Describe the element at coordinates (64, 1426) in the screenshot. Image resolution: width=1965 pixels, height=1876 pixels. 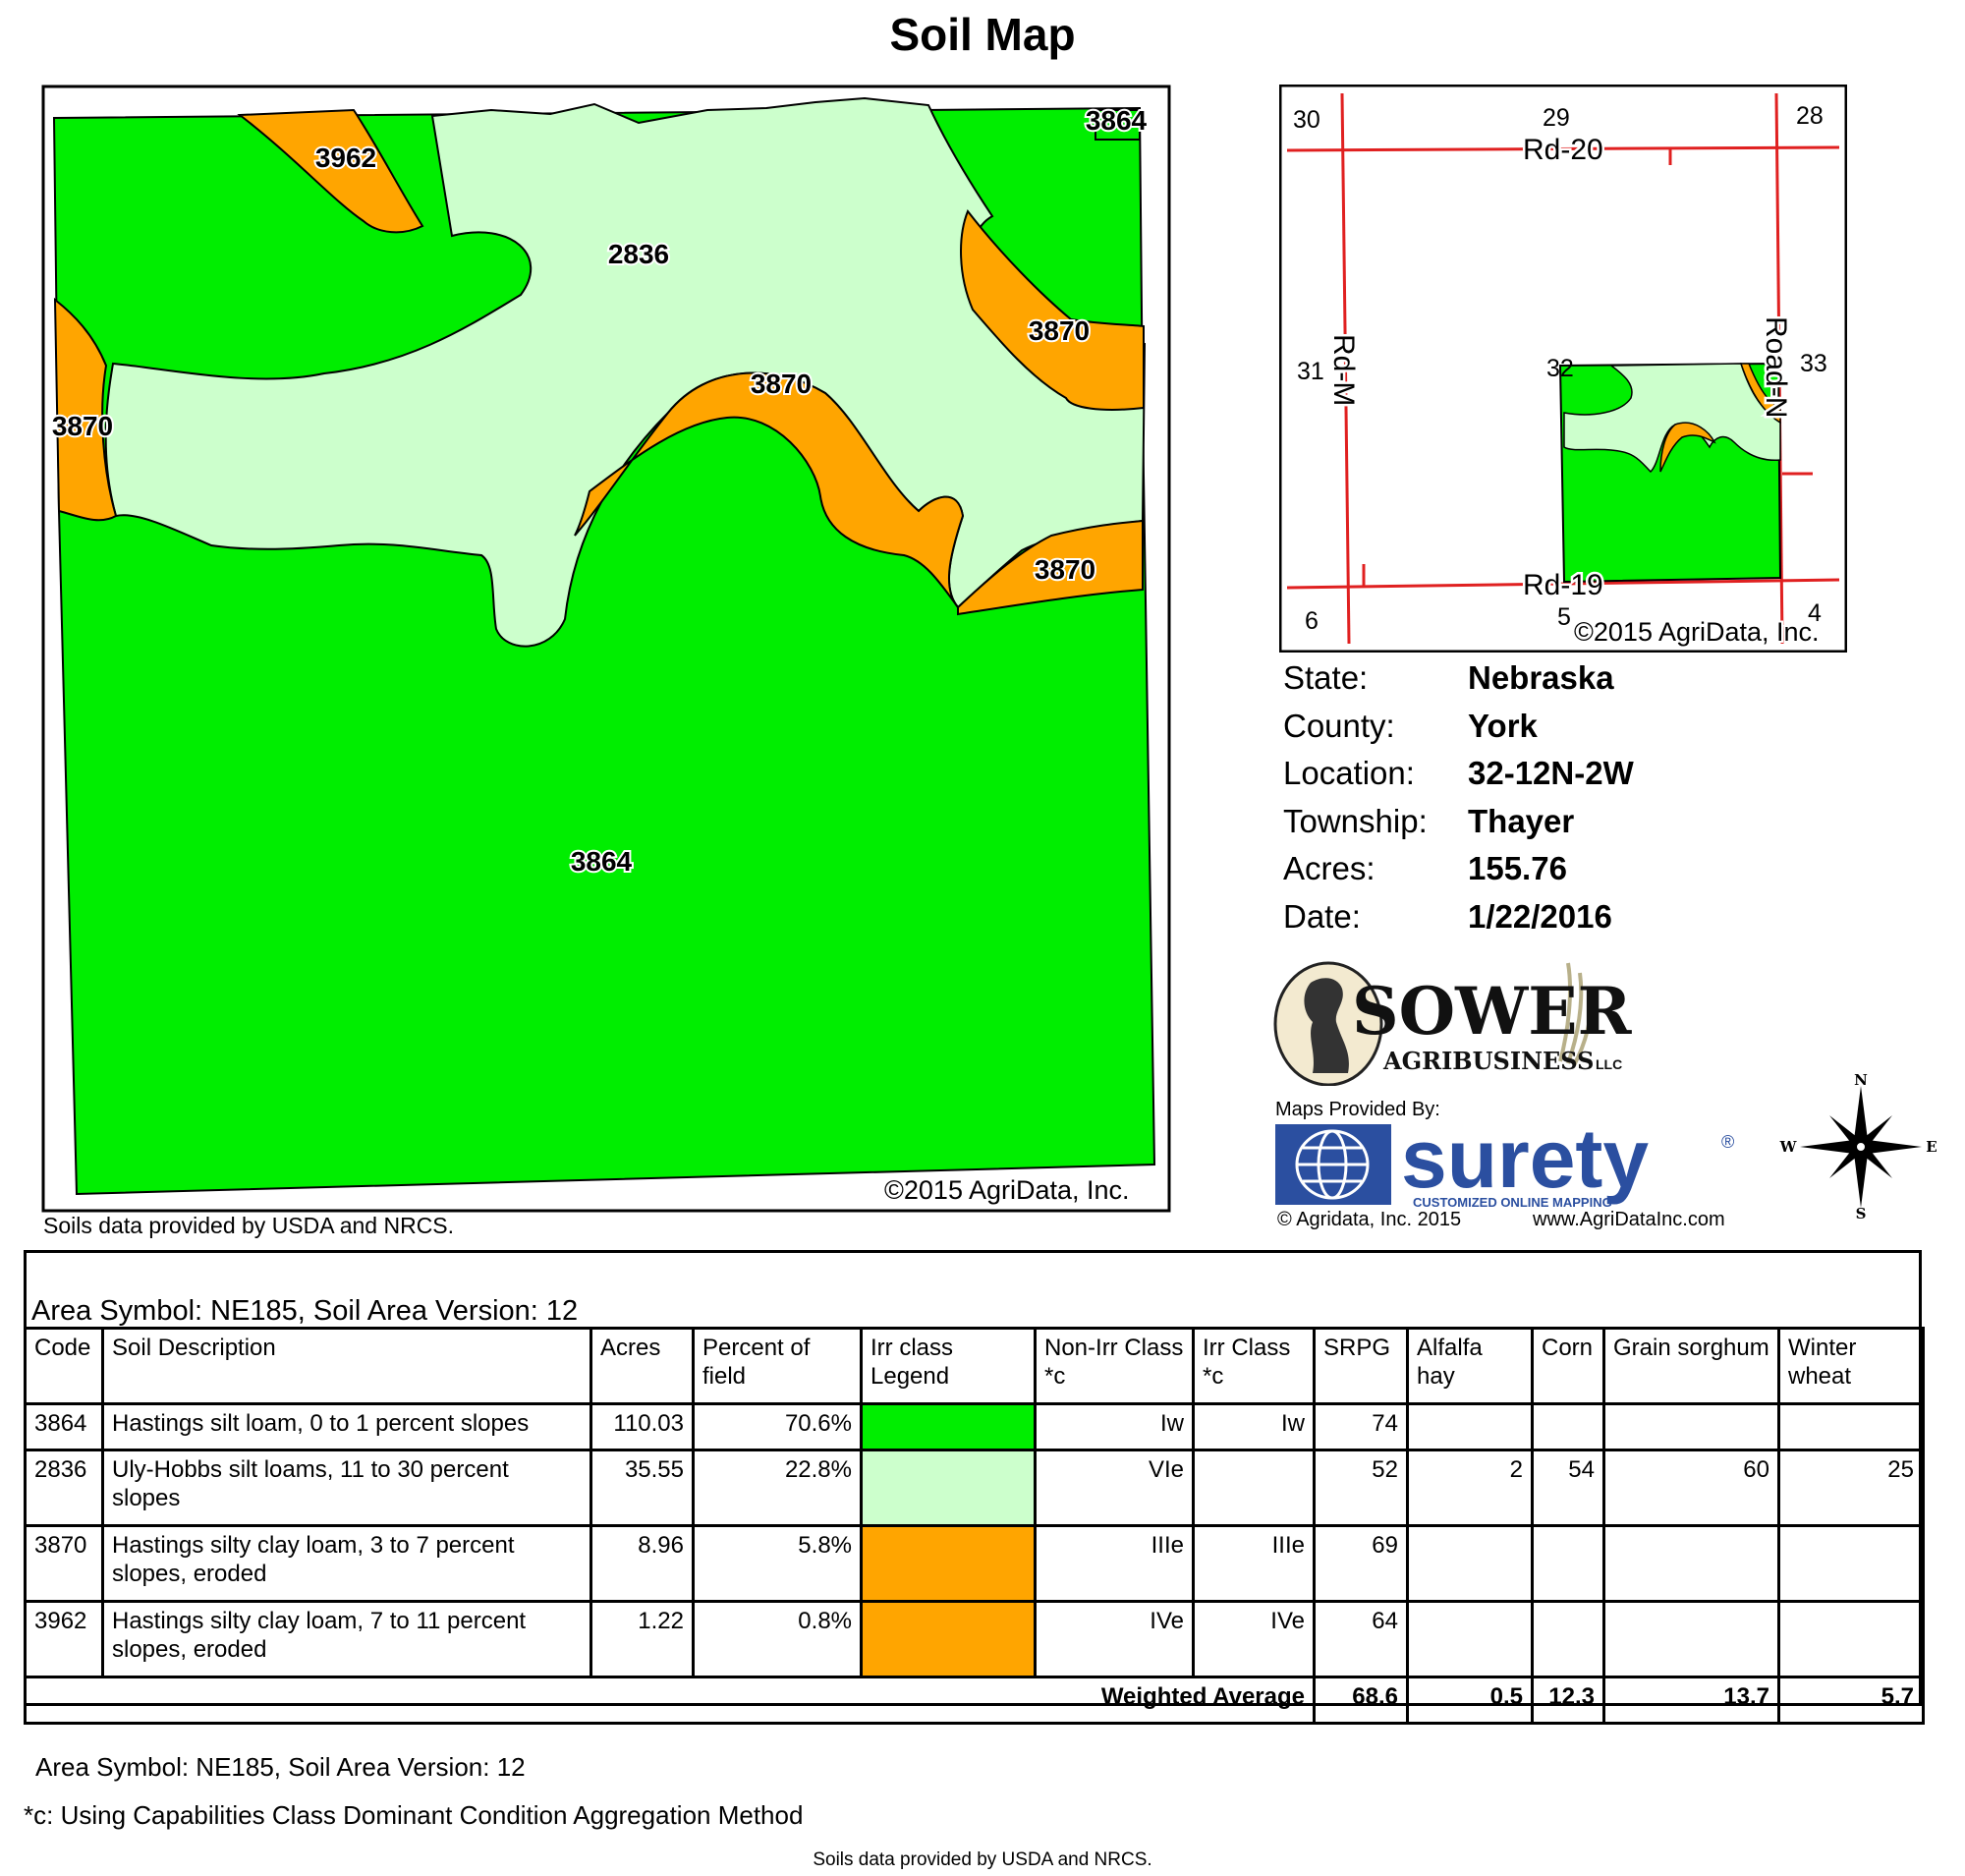
I see `cell-code: 3864` at that location.